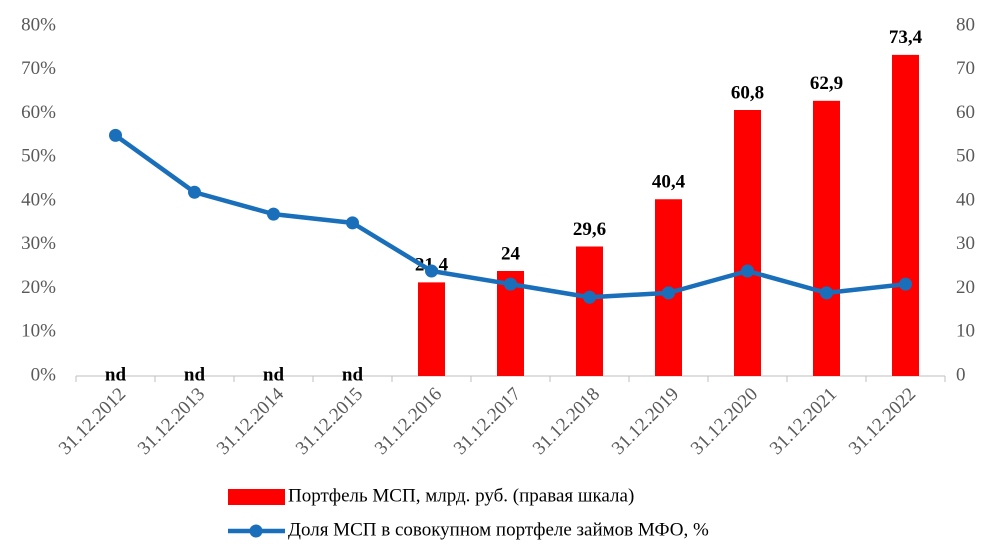  Describe the element at coordinates (92, 421) in the screenshot. I see `x-tick-label: 31.12.2012` at that location.